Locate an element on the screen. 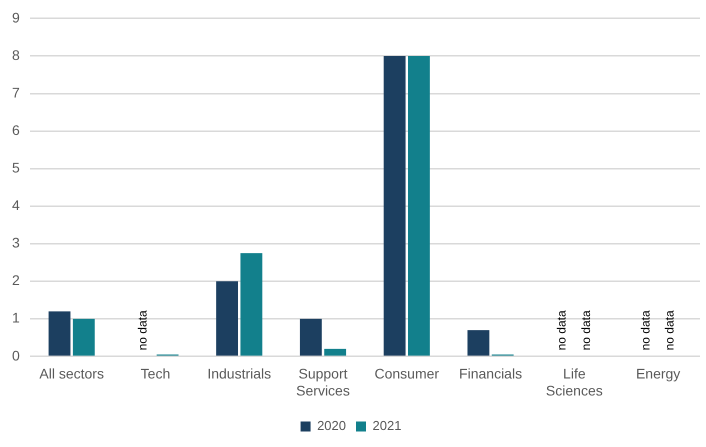 This screenshot has height=447, width=706. y-tick-label: 9 is located at coordinates (16, 17).